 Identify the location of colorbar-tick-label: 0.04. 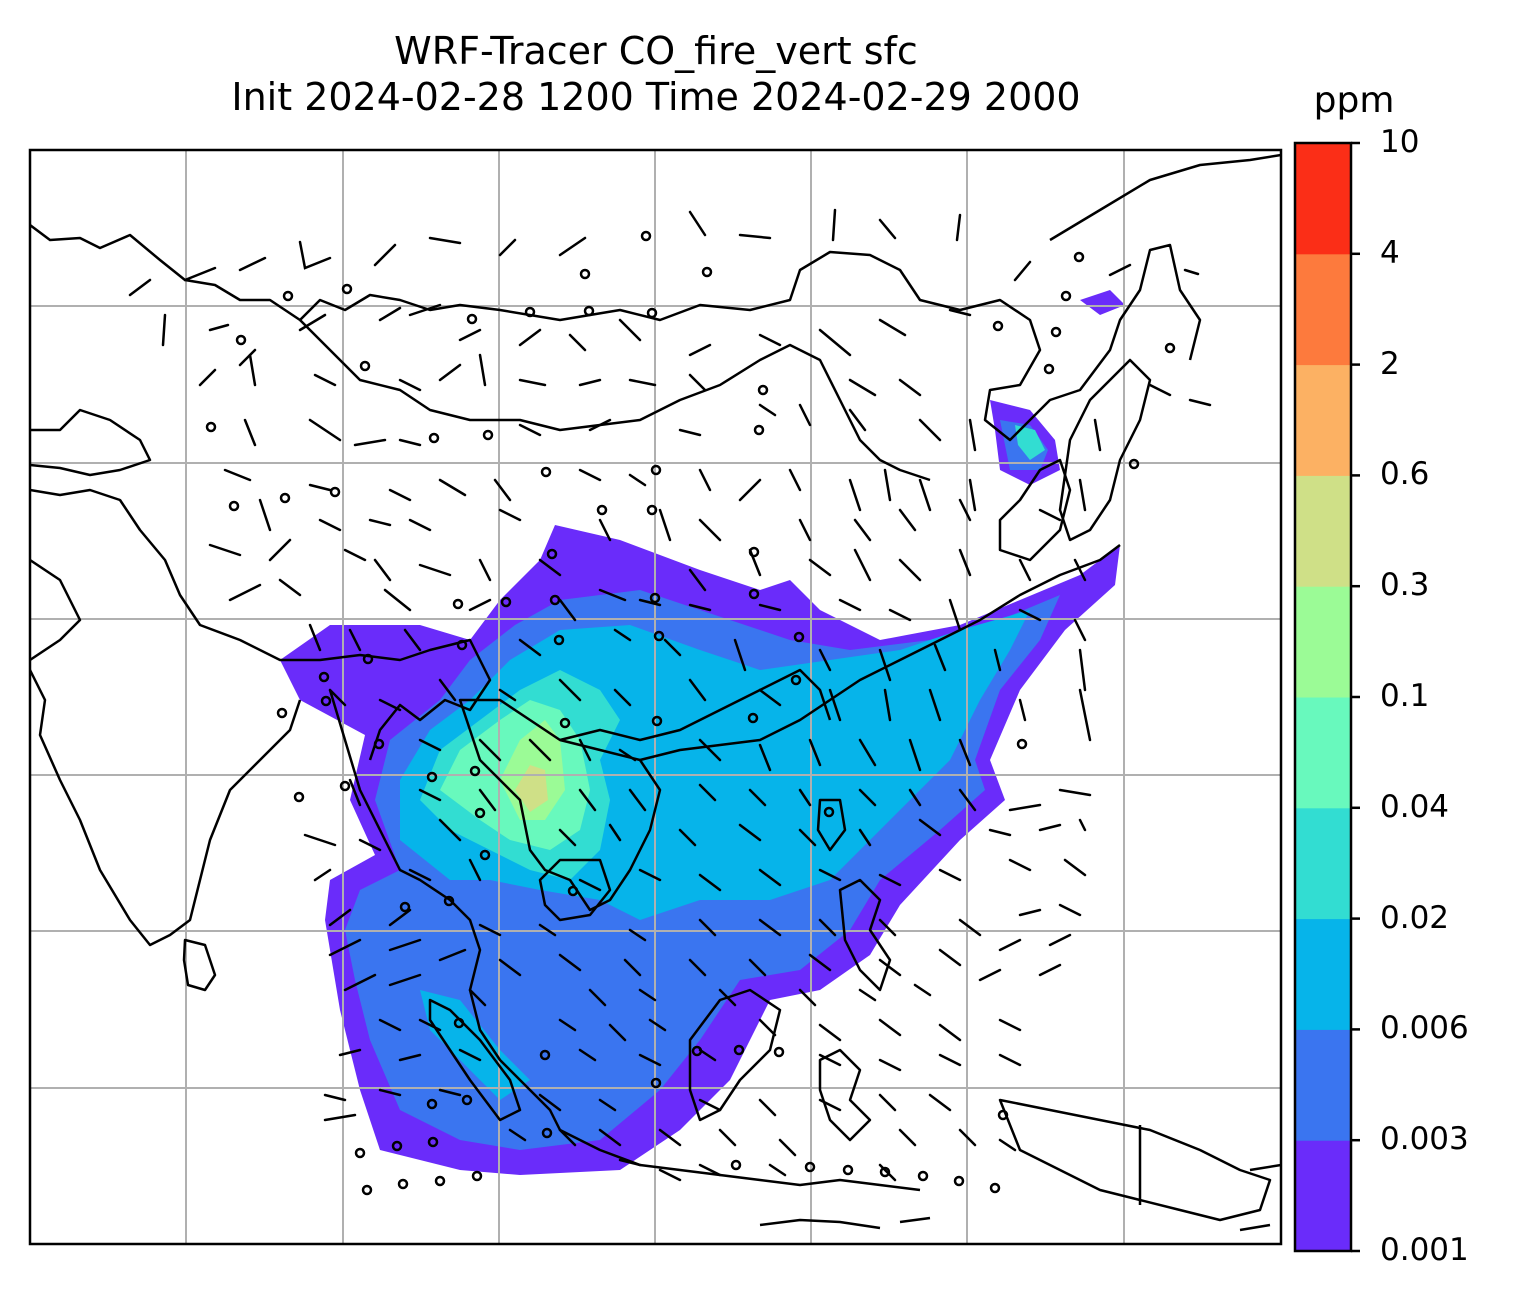
(1415, 806).